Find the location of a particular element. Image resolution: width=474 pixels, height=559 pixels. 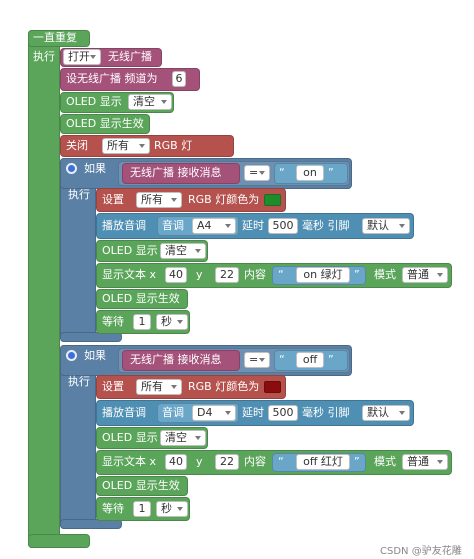

field-text: 6 is located at coordinates (179, 78).